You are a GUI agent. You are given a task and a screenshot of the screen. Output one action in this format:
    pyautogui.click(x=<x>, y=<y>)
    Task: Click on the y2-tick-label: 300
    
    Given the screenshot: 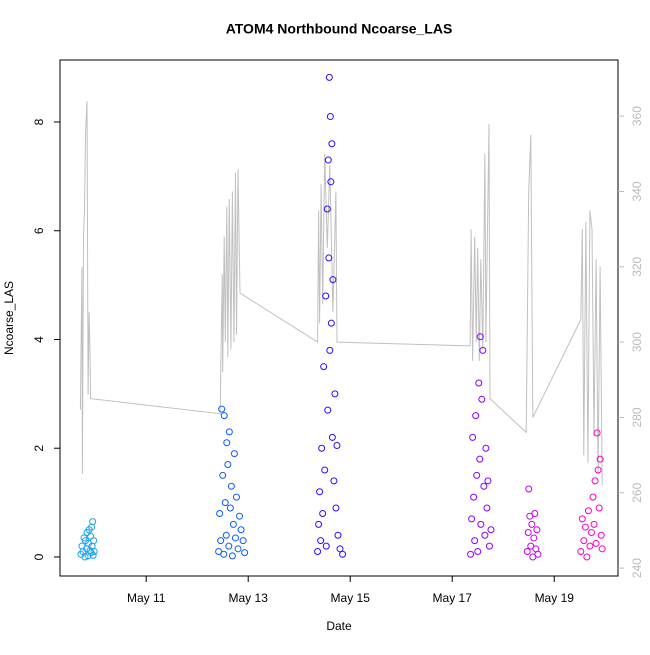 What is the action you would take?
    pyautogui.click(x=637, y=342)
    